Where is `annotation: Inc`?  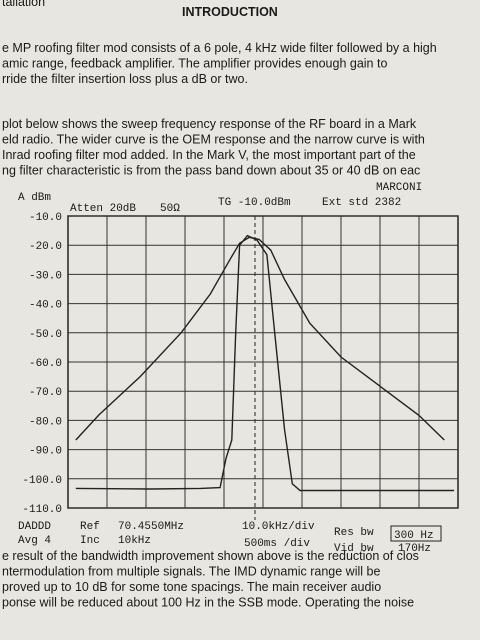 annotation: Inc is located at coordinates (90, 541).